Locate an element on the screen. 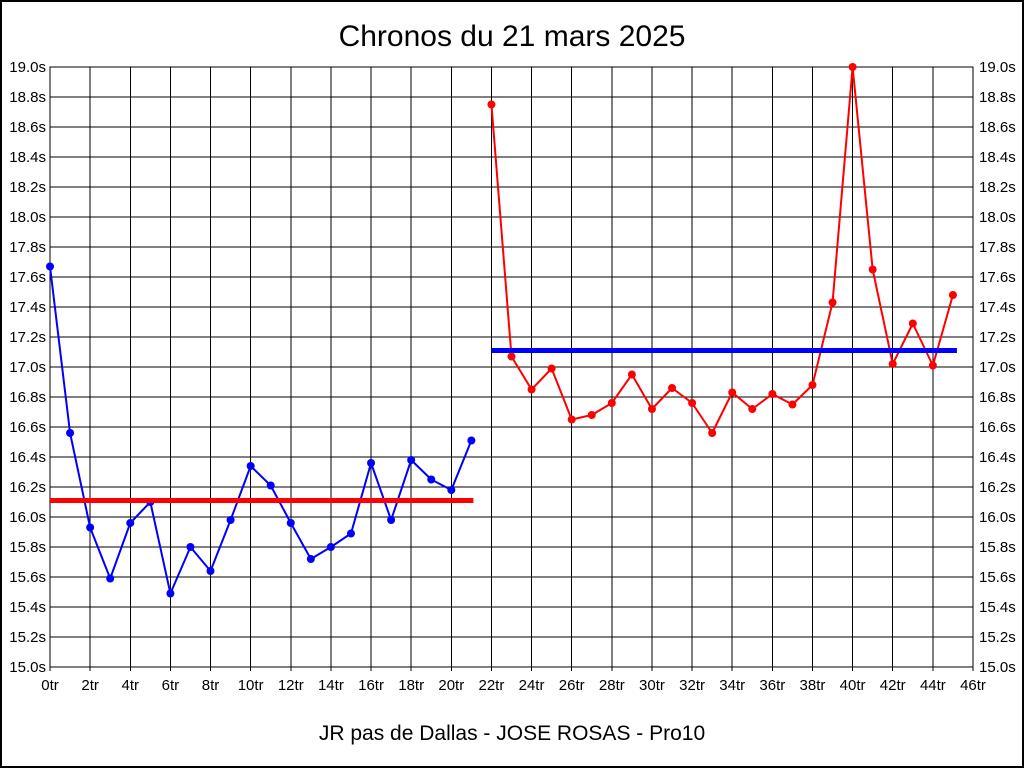 This screenshot has height=768, width=1024. x-tick-label: 2tr is located at coordinates (90, 685).